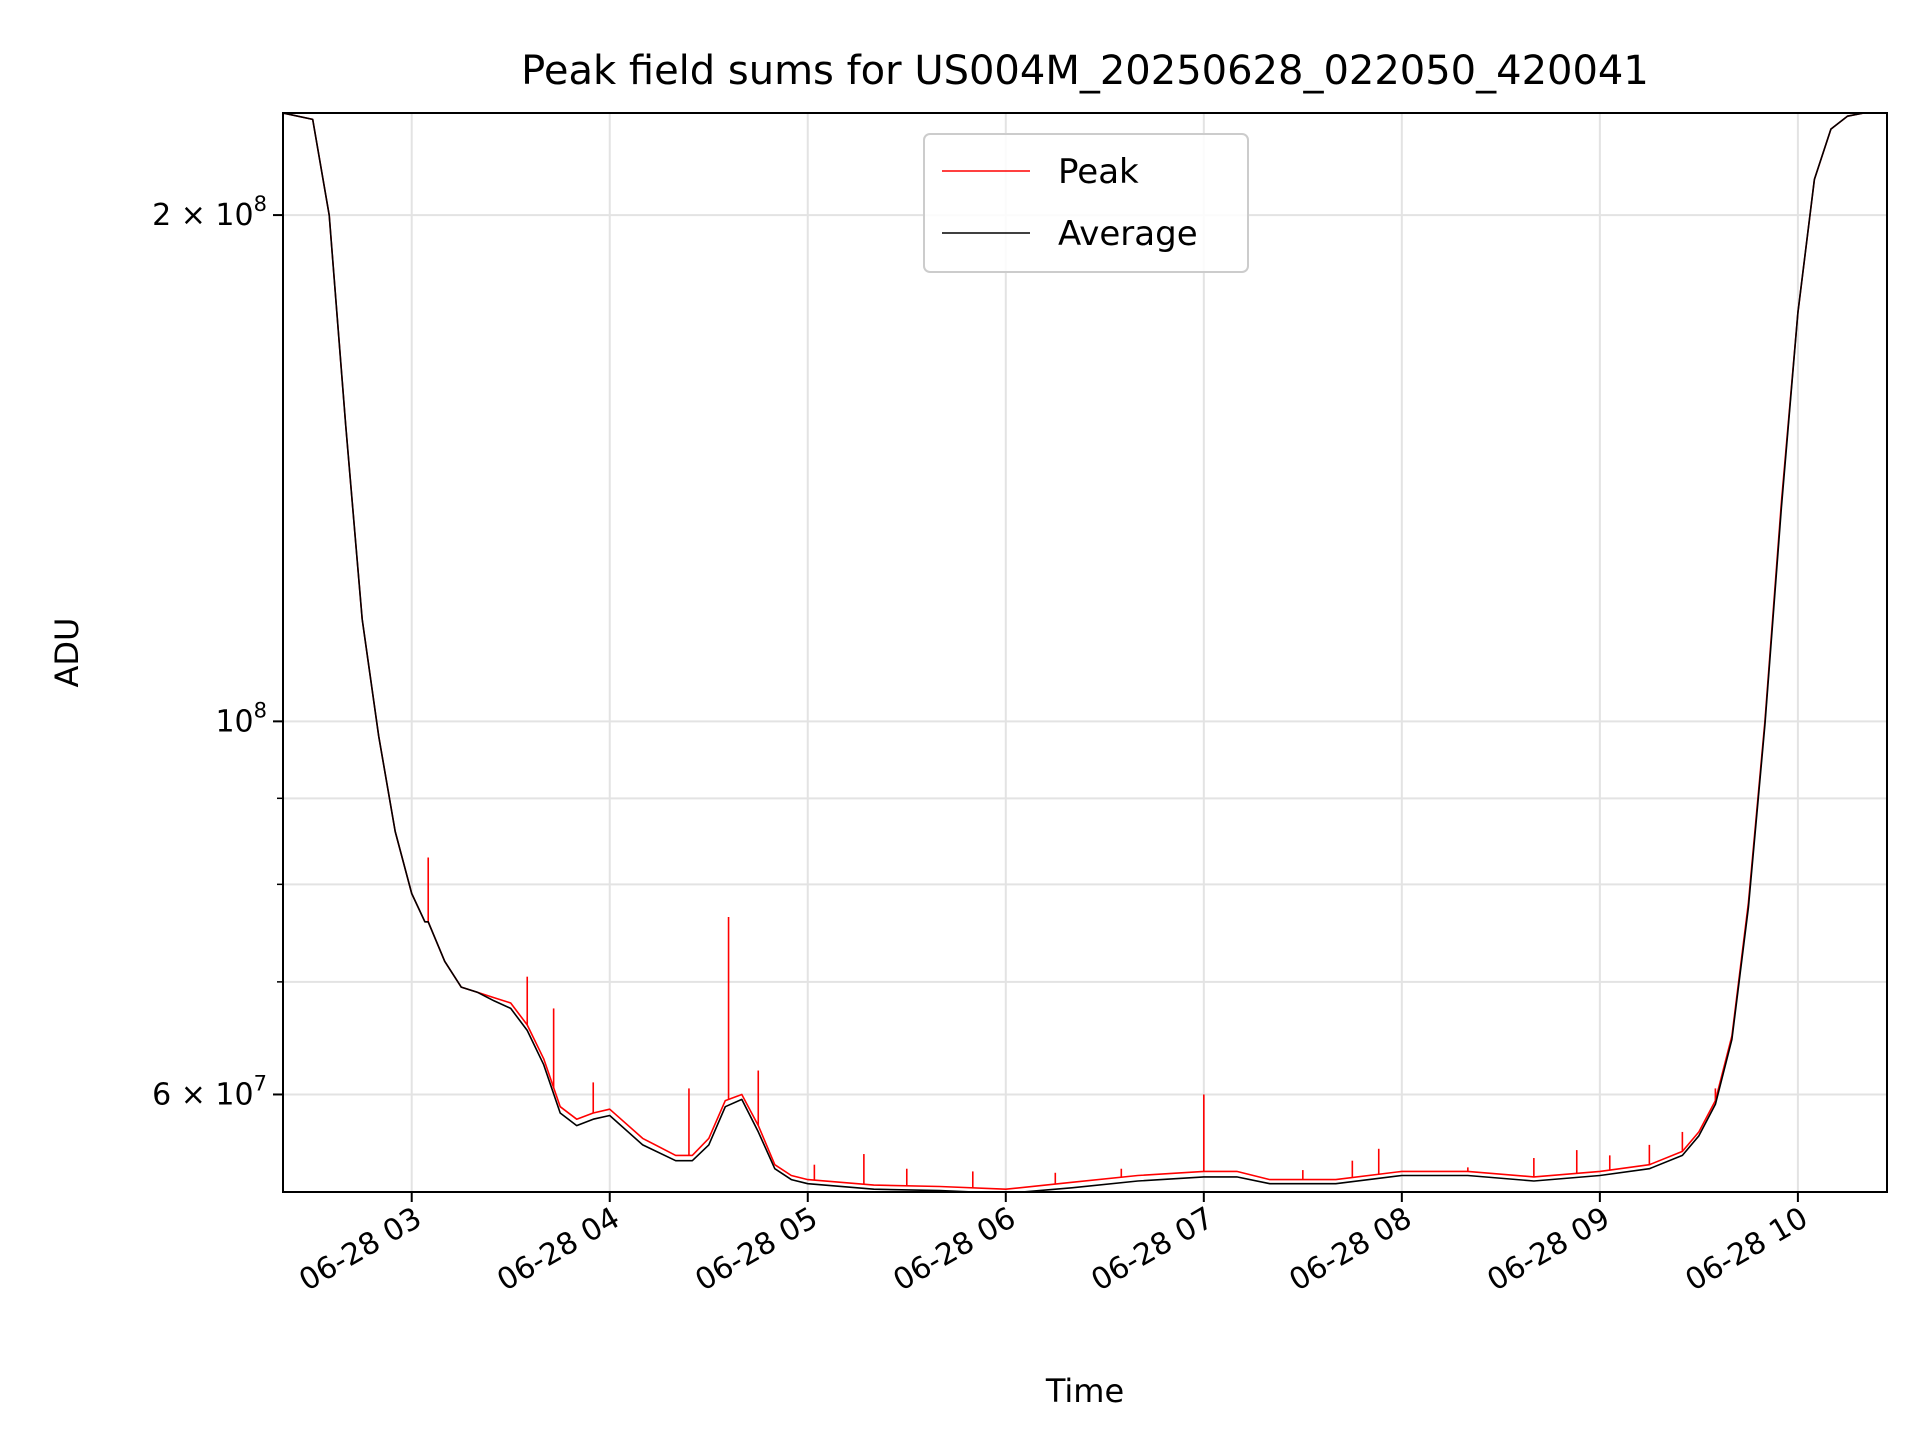 The width and height of the screenshot is (1920, 1440). I want to click on y-tick-label: 2 × 108, so click(209, 212).